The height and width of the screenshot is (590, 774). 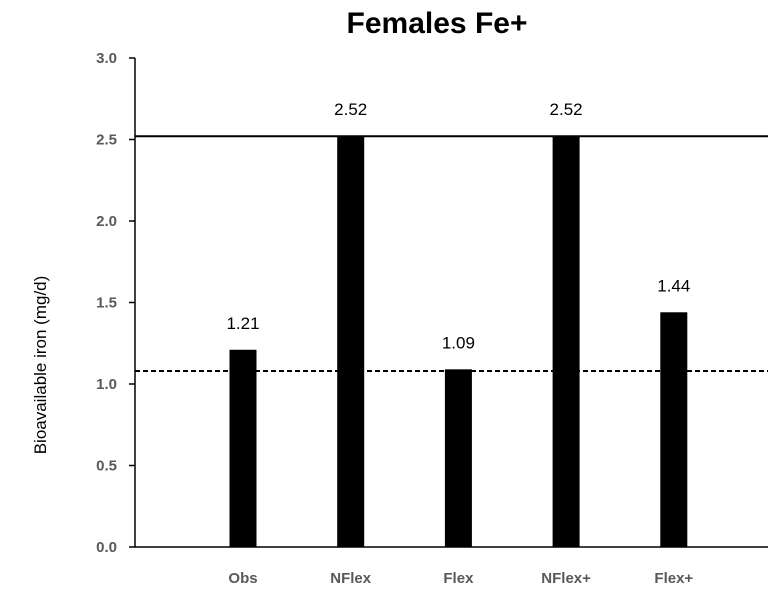 What do you see at coordinates (673, 285) in the screenshot?
I see `data-label: 1.44` at bounding box center [673, 285].